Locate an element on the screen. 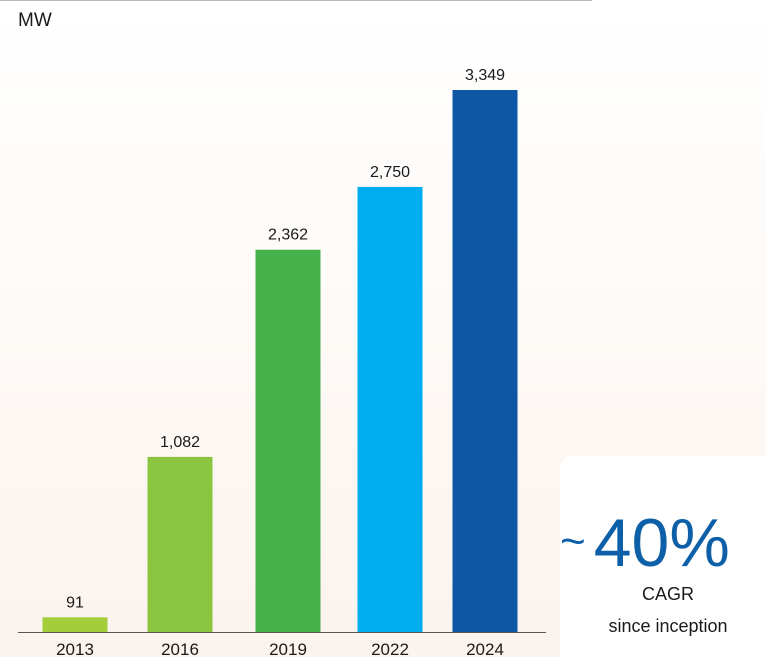  x-tick-label: 2013 is located at coordinates (75, 648).